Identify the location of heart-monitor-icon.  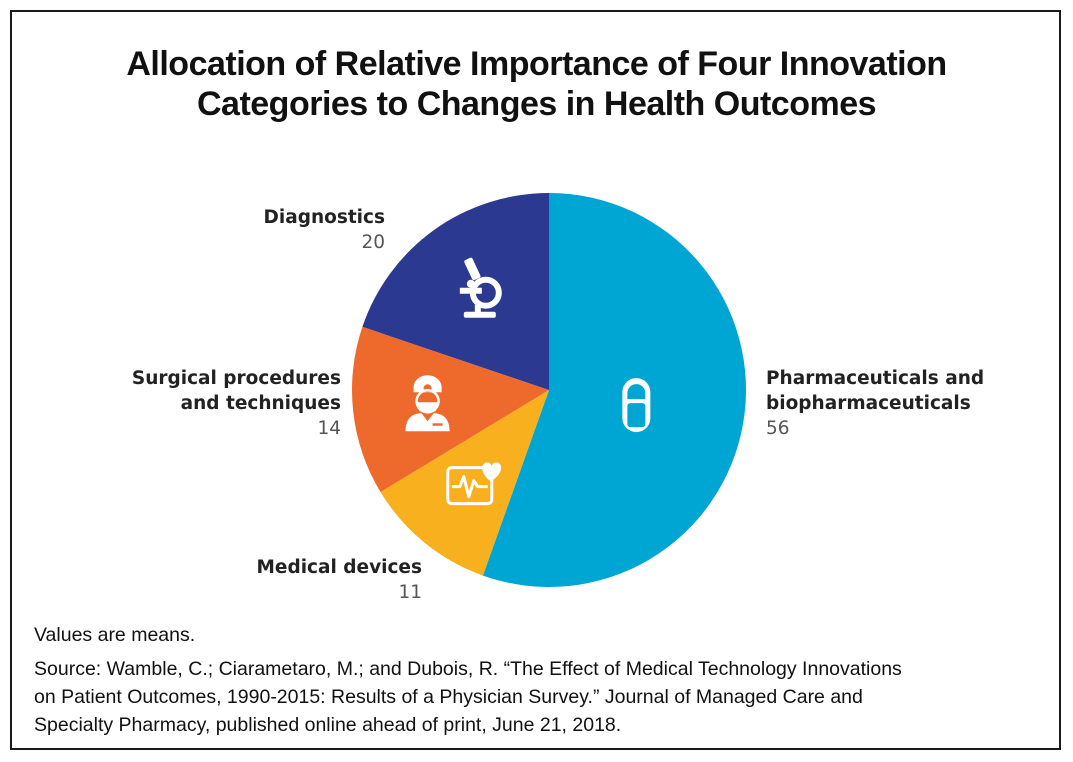
(474, 484).